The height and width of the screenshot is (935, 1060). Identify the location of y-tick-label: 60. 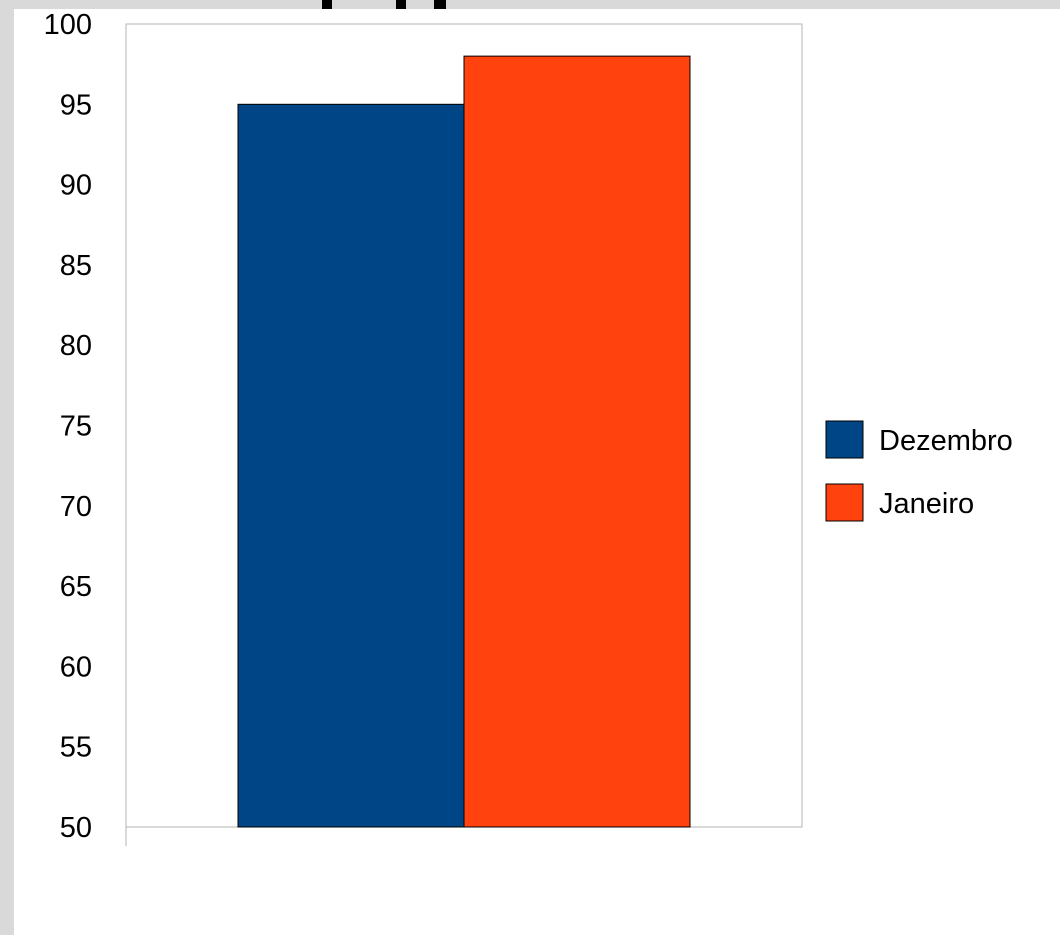
(76, 667).